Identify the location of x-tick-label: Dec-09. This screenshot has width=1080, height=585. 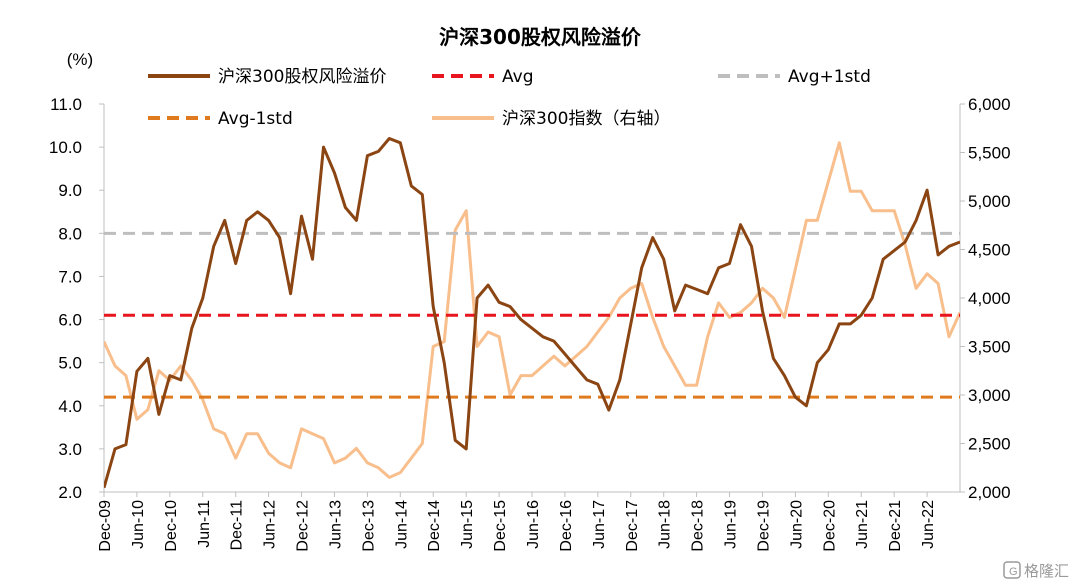
(105, 526).